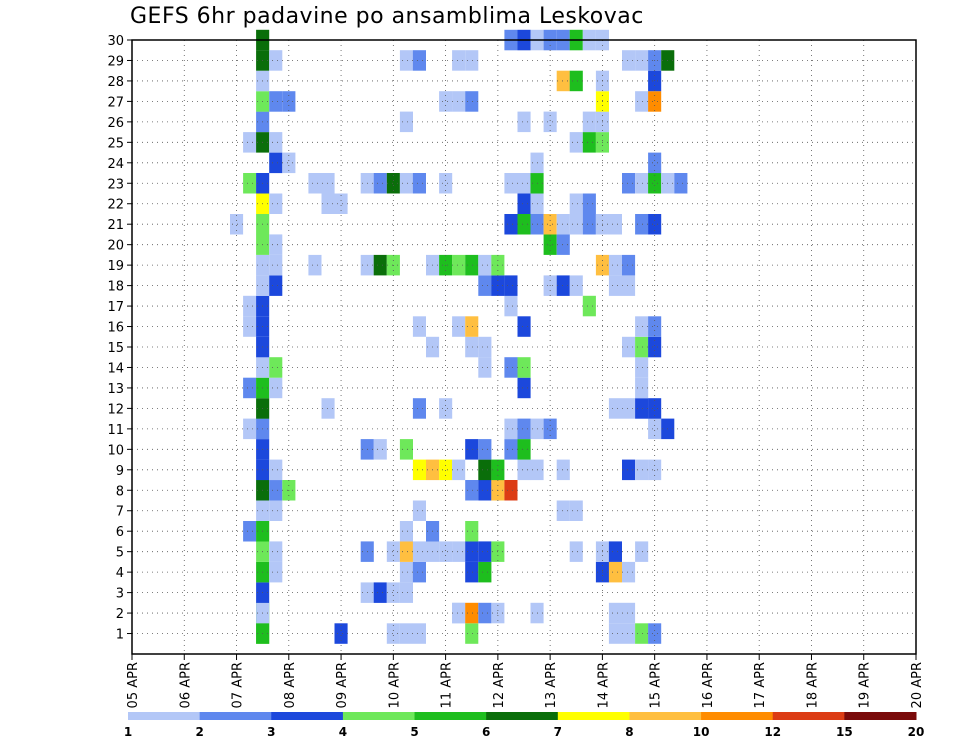 This screenshot has width=960, height=742. I want to click on x-tick-label: 18 APR, so click(812, 685).